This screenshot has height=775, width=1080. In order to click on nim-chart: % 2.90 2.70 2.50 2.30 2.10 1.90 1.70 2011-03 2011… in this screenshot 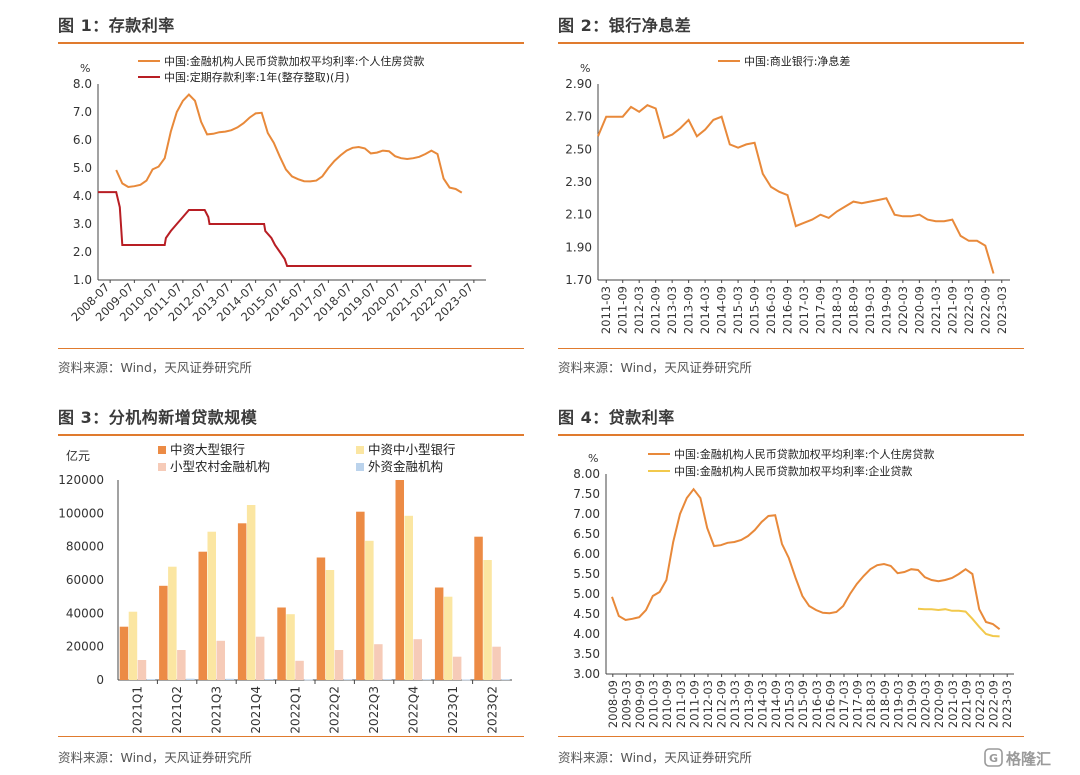, I will do `click(787, 194)`.